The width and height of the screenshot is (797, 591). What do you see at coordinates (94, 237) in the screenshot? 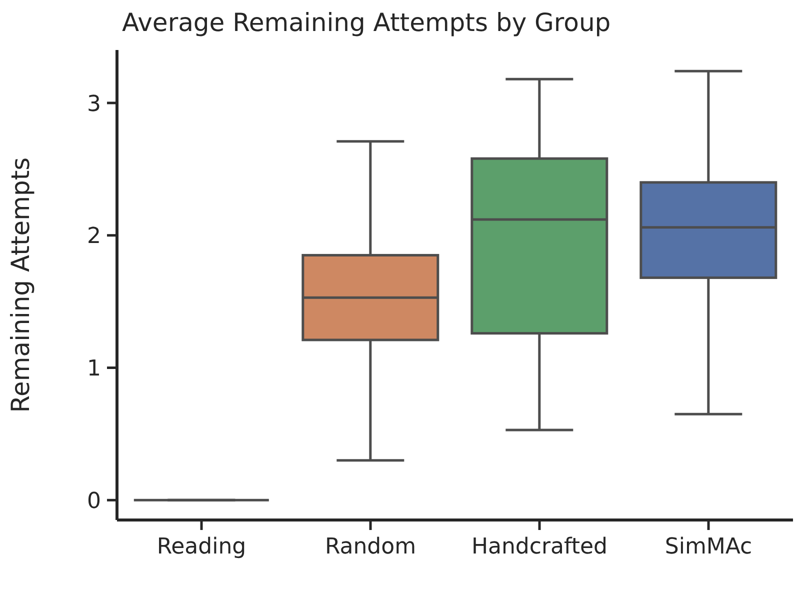
I see `y-tick-label: 2` at bounding box center [94, 237].